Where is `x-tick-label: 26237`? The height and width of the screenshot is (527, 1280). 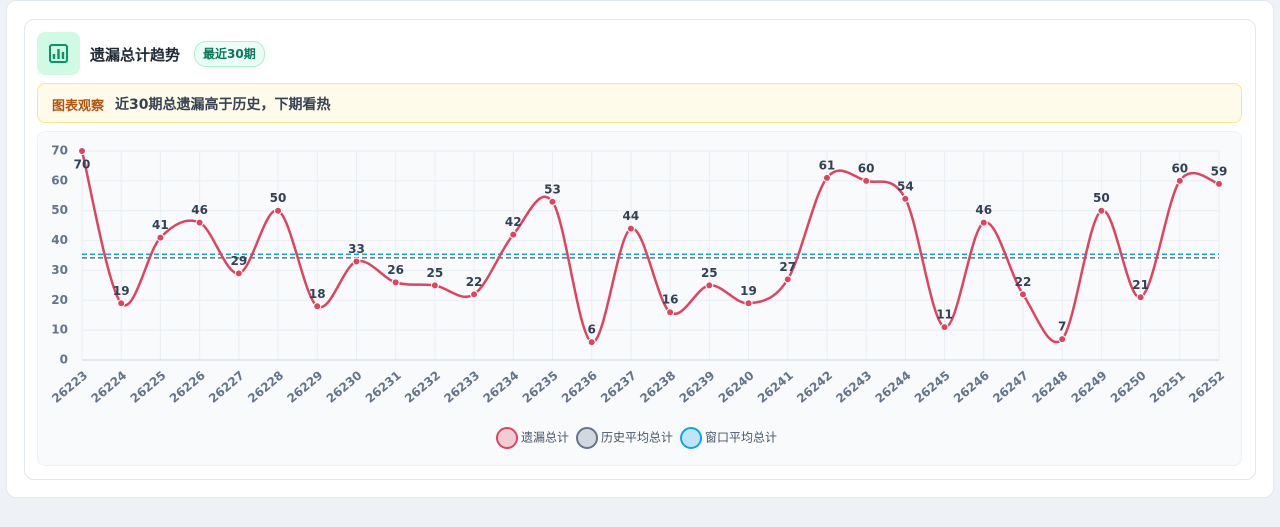 x-tick-label: 26237 is located at coordinates (618, 387).